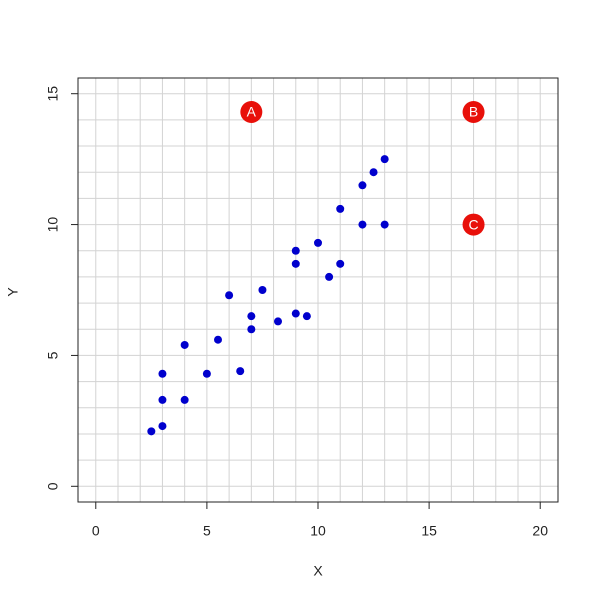  I want to click on y-tick-label: 15, so click(53, 94).